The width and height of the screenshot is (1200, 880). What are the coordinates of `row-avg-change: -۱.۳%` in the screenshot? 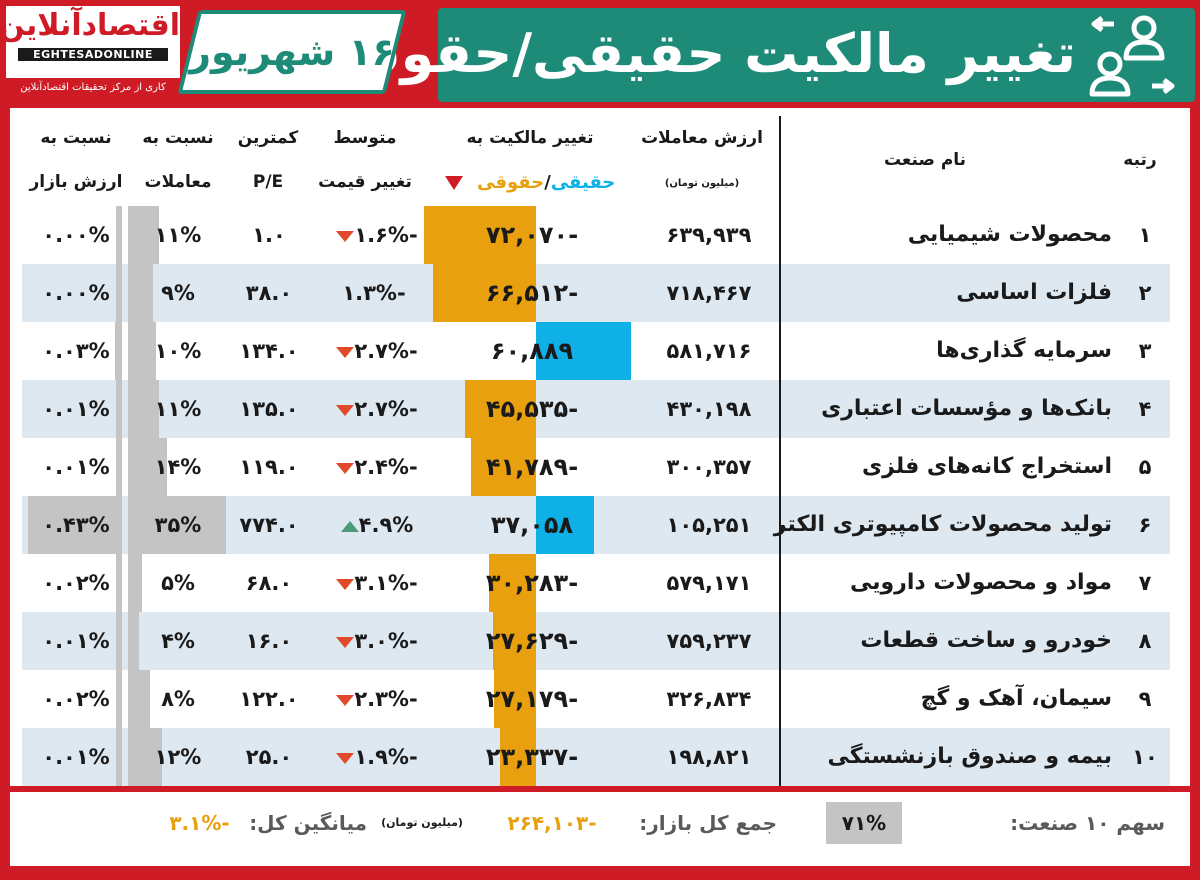 It's located at (374, 293).